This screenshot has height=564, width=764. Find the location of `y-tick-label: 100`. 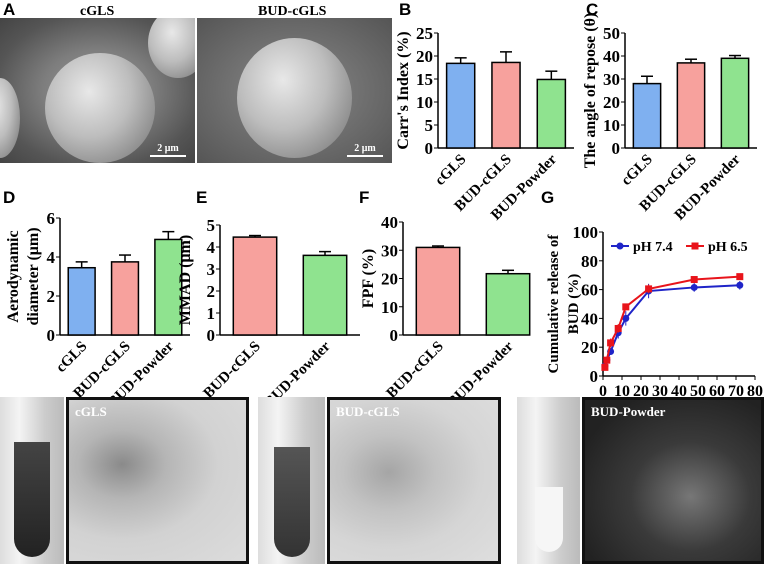

y-tick-label: 100 is located at coordinates (586, 232).